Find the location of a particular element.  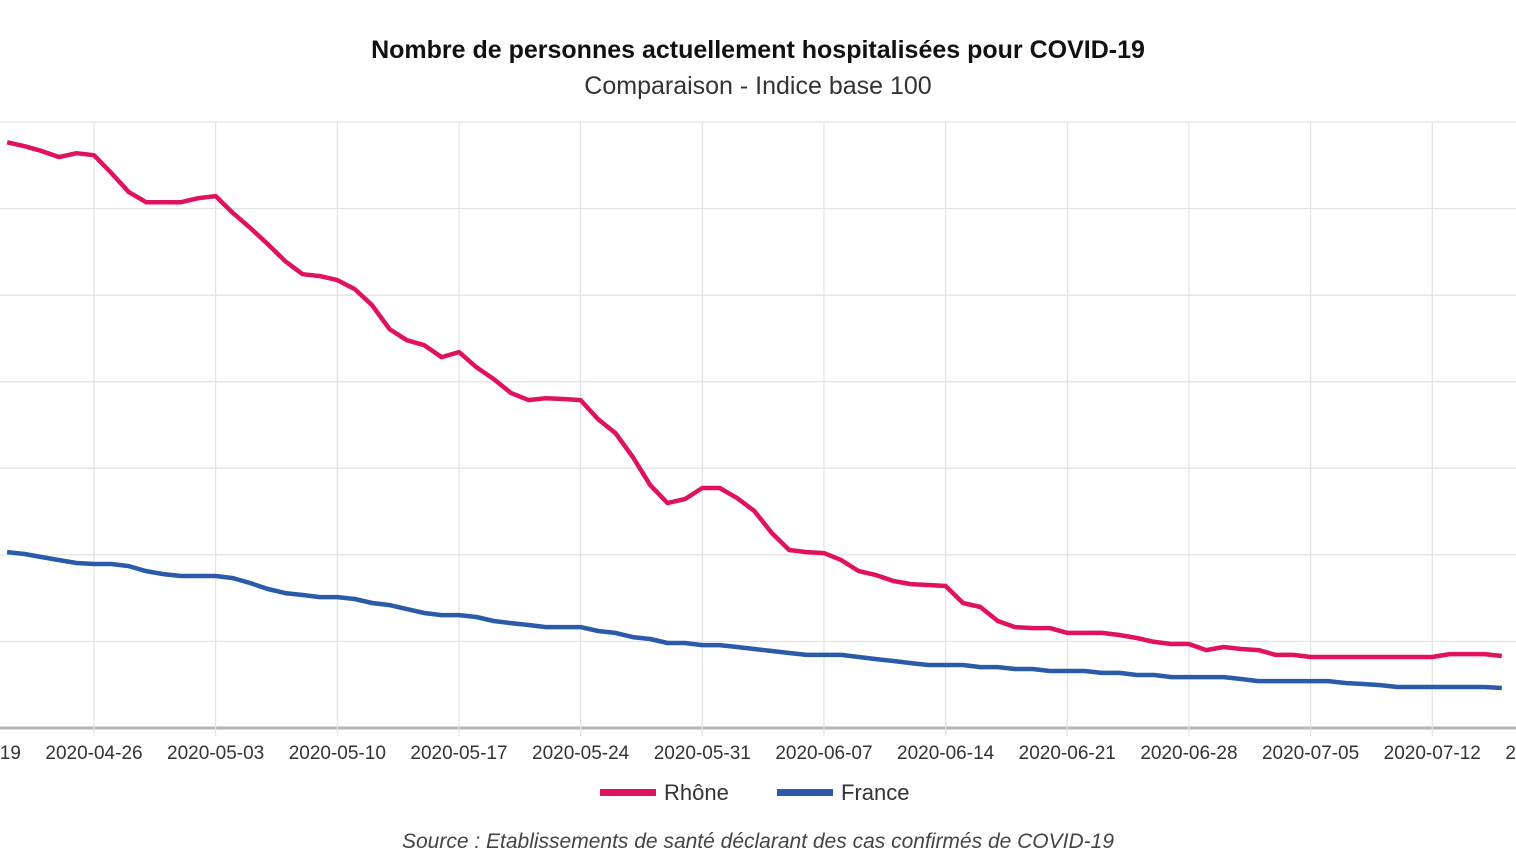

x-tick-label: 2020-06-07 is located at coordinates (823, 753).